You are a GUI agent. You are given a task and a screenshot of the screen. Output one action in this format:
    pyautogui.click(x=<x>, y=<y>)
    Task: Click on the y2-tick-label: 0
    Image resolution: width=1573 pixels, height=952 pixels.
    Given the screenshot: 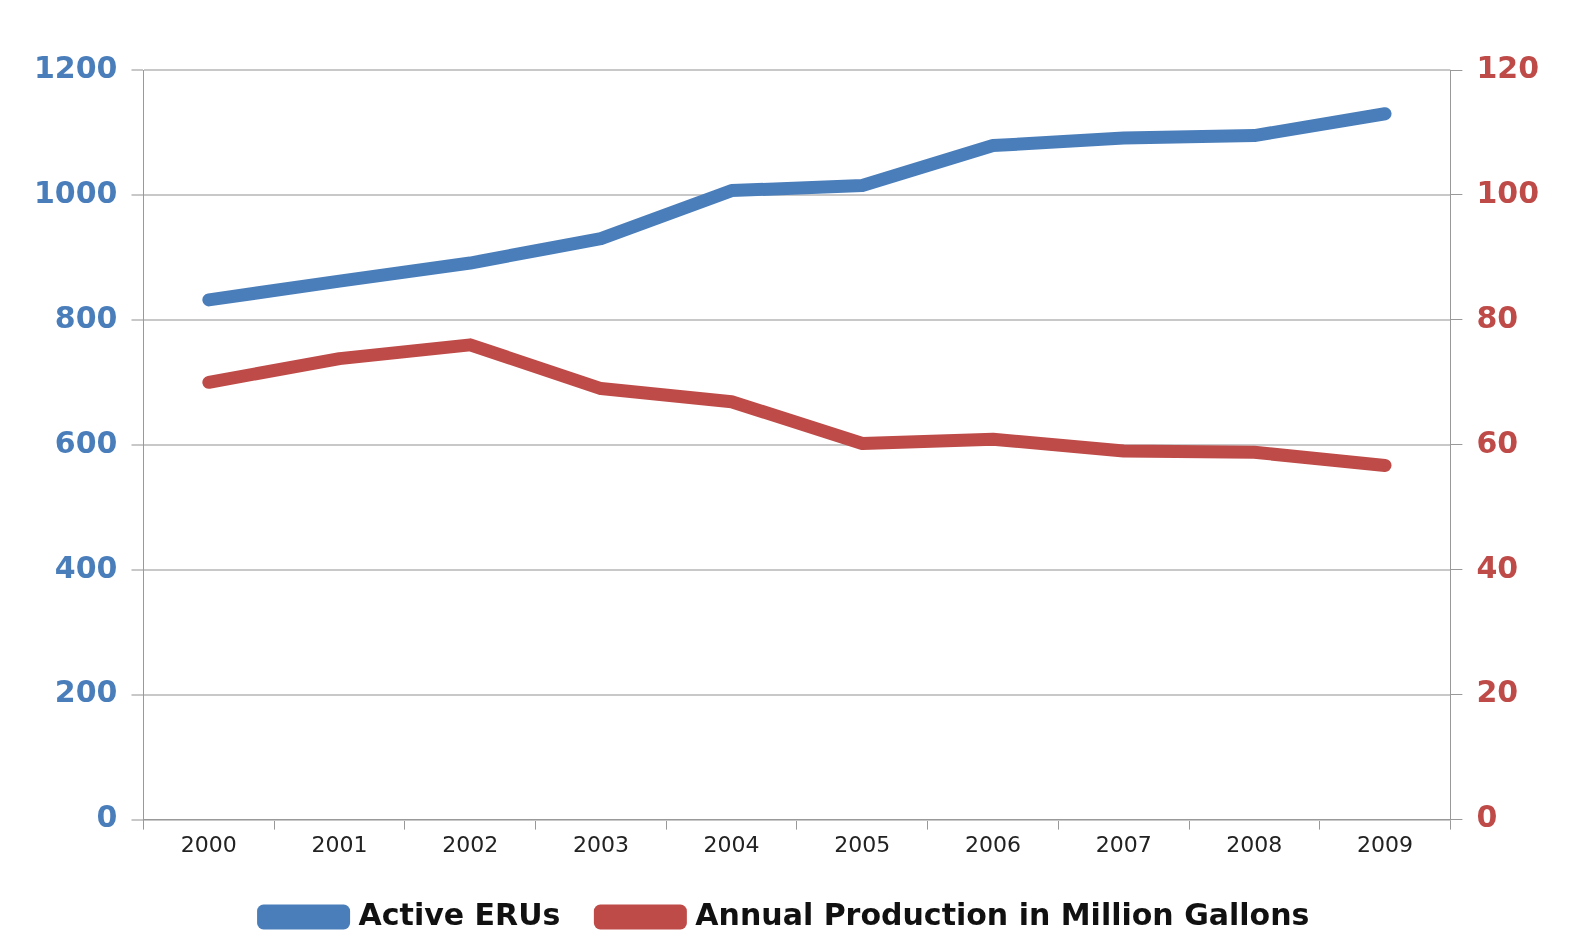 What is the action you would take?
    pyautogui.click(x=1487, y=817)
    